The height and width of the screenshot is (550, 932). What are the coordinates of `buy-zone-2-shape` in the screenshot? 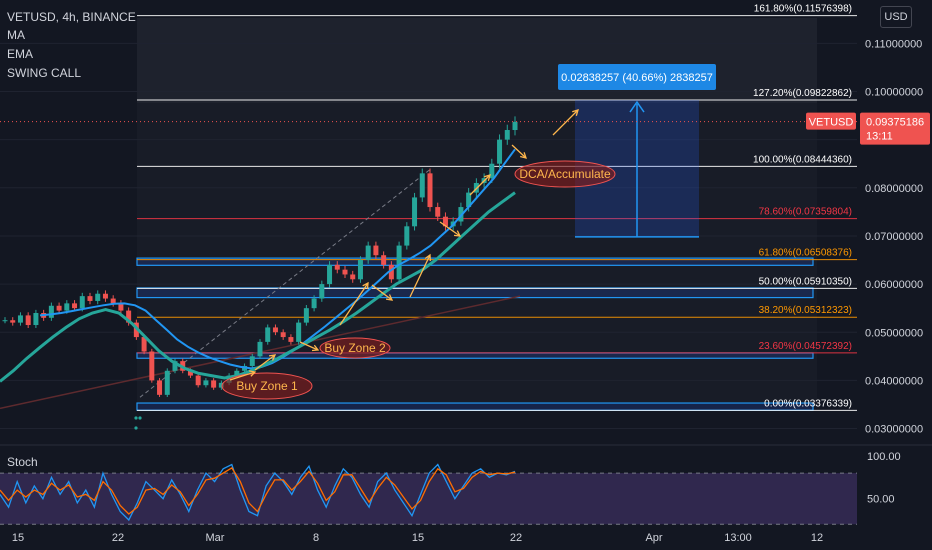 It's located at (355, 348).